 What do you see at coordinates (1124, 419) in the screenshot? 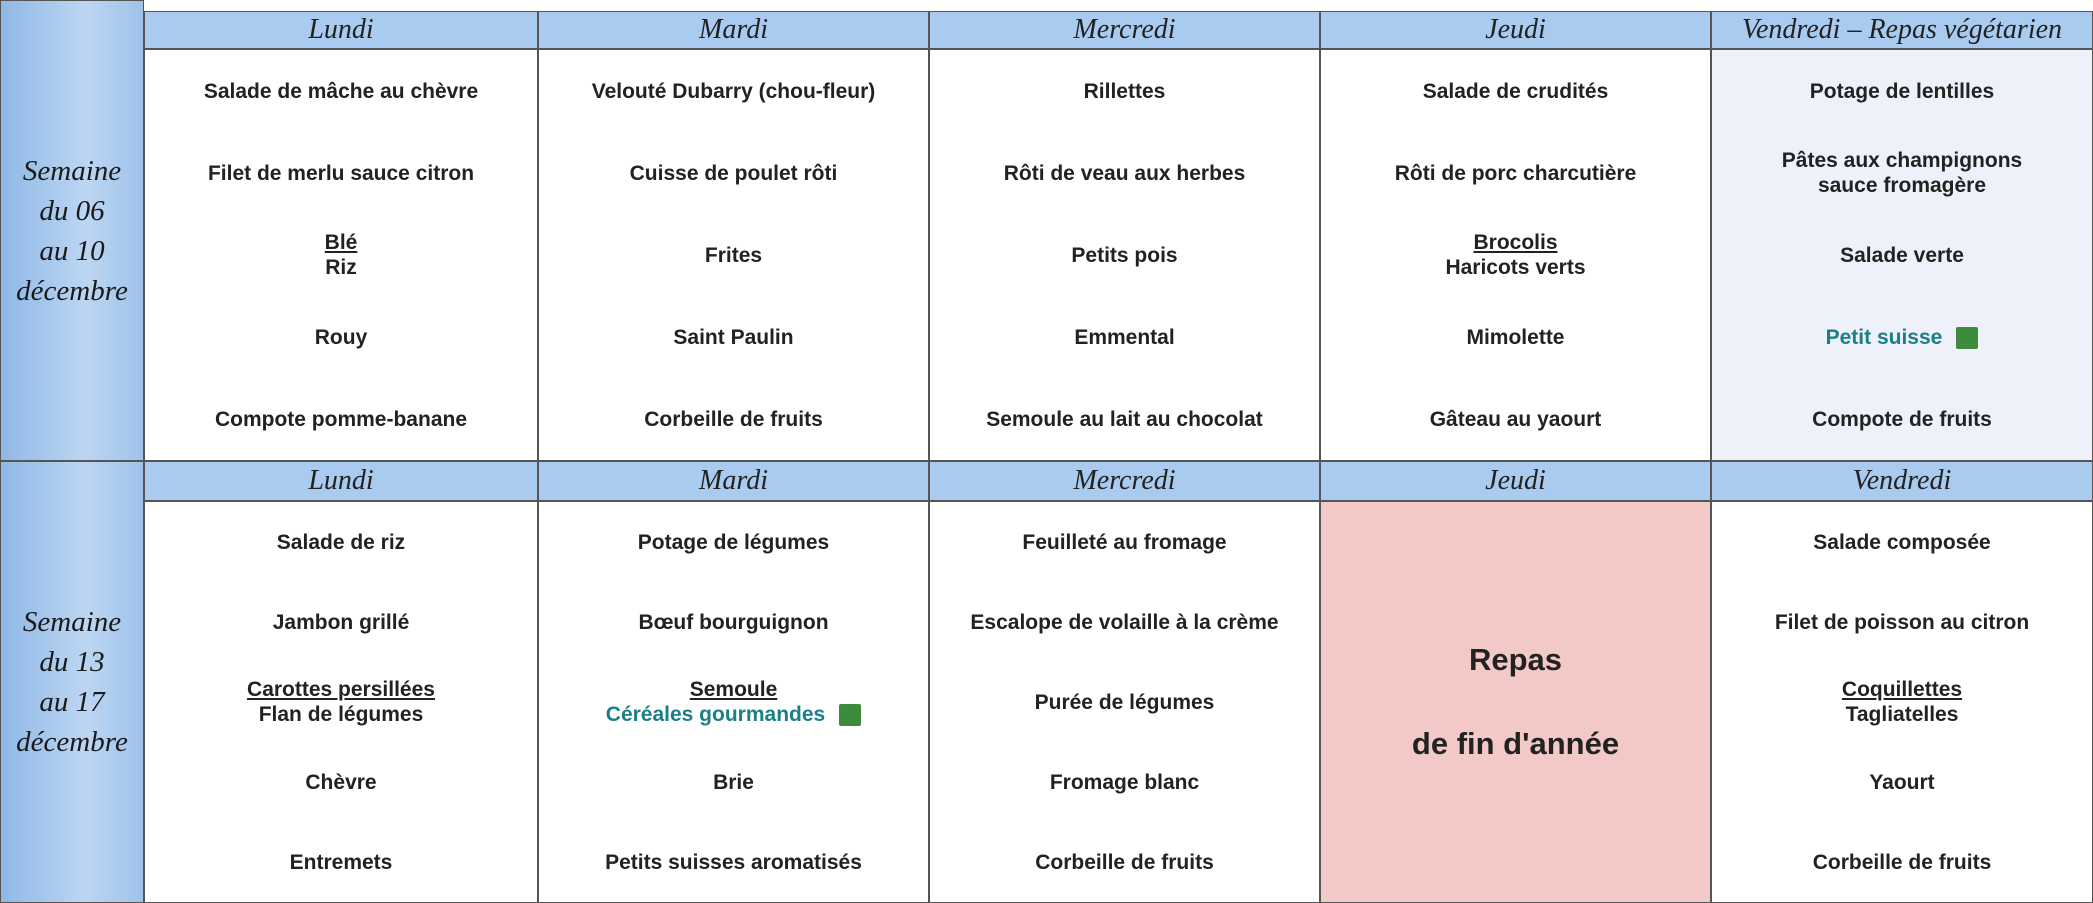
I see `dish-line: Semoule au lait au chocolat` at bounding box center [1124, 419].